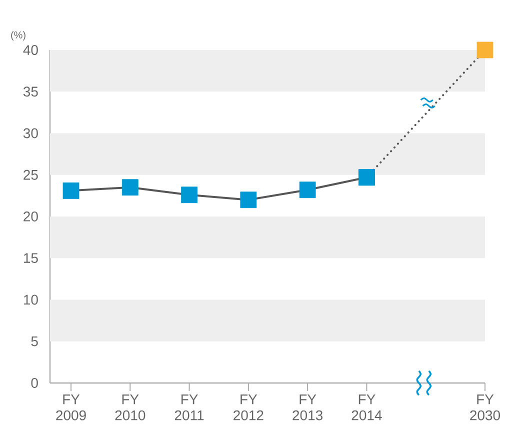 This screenshot has height=434, width=515. Describe the element at coordinates (249, 407) in the screenshot. I see `x-tick-label: FY 2012` at that location.